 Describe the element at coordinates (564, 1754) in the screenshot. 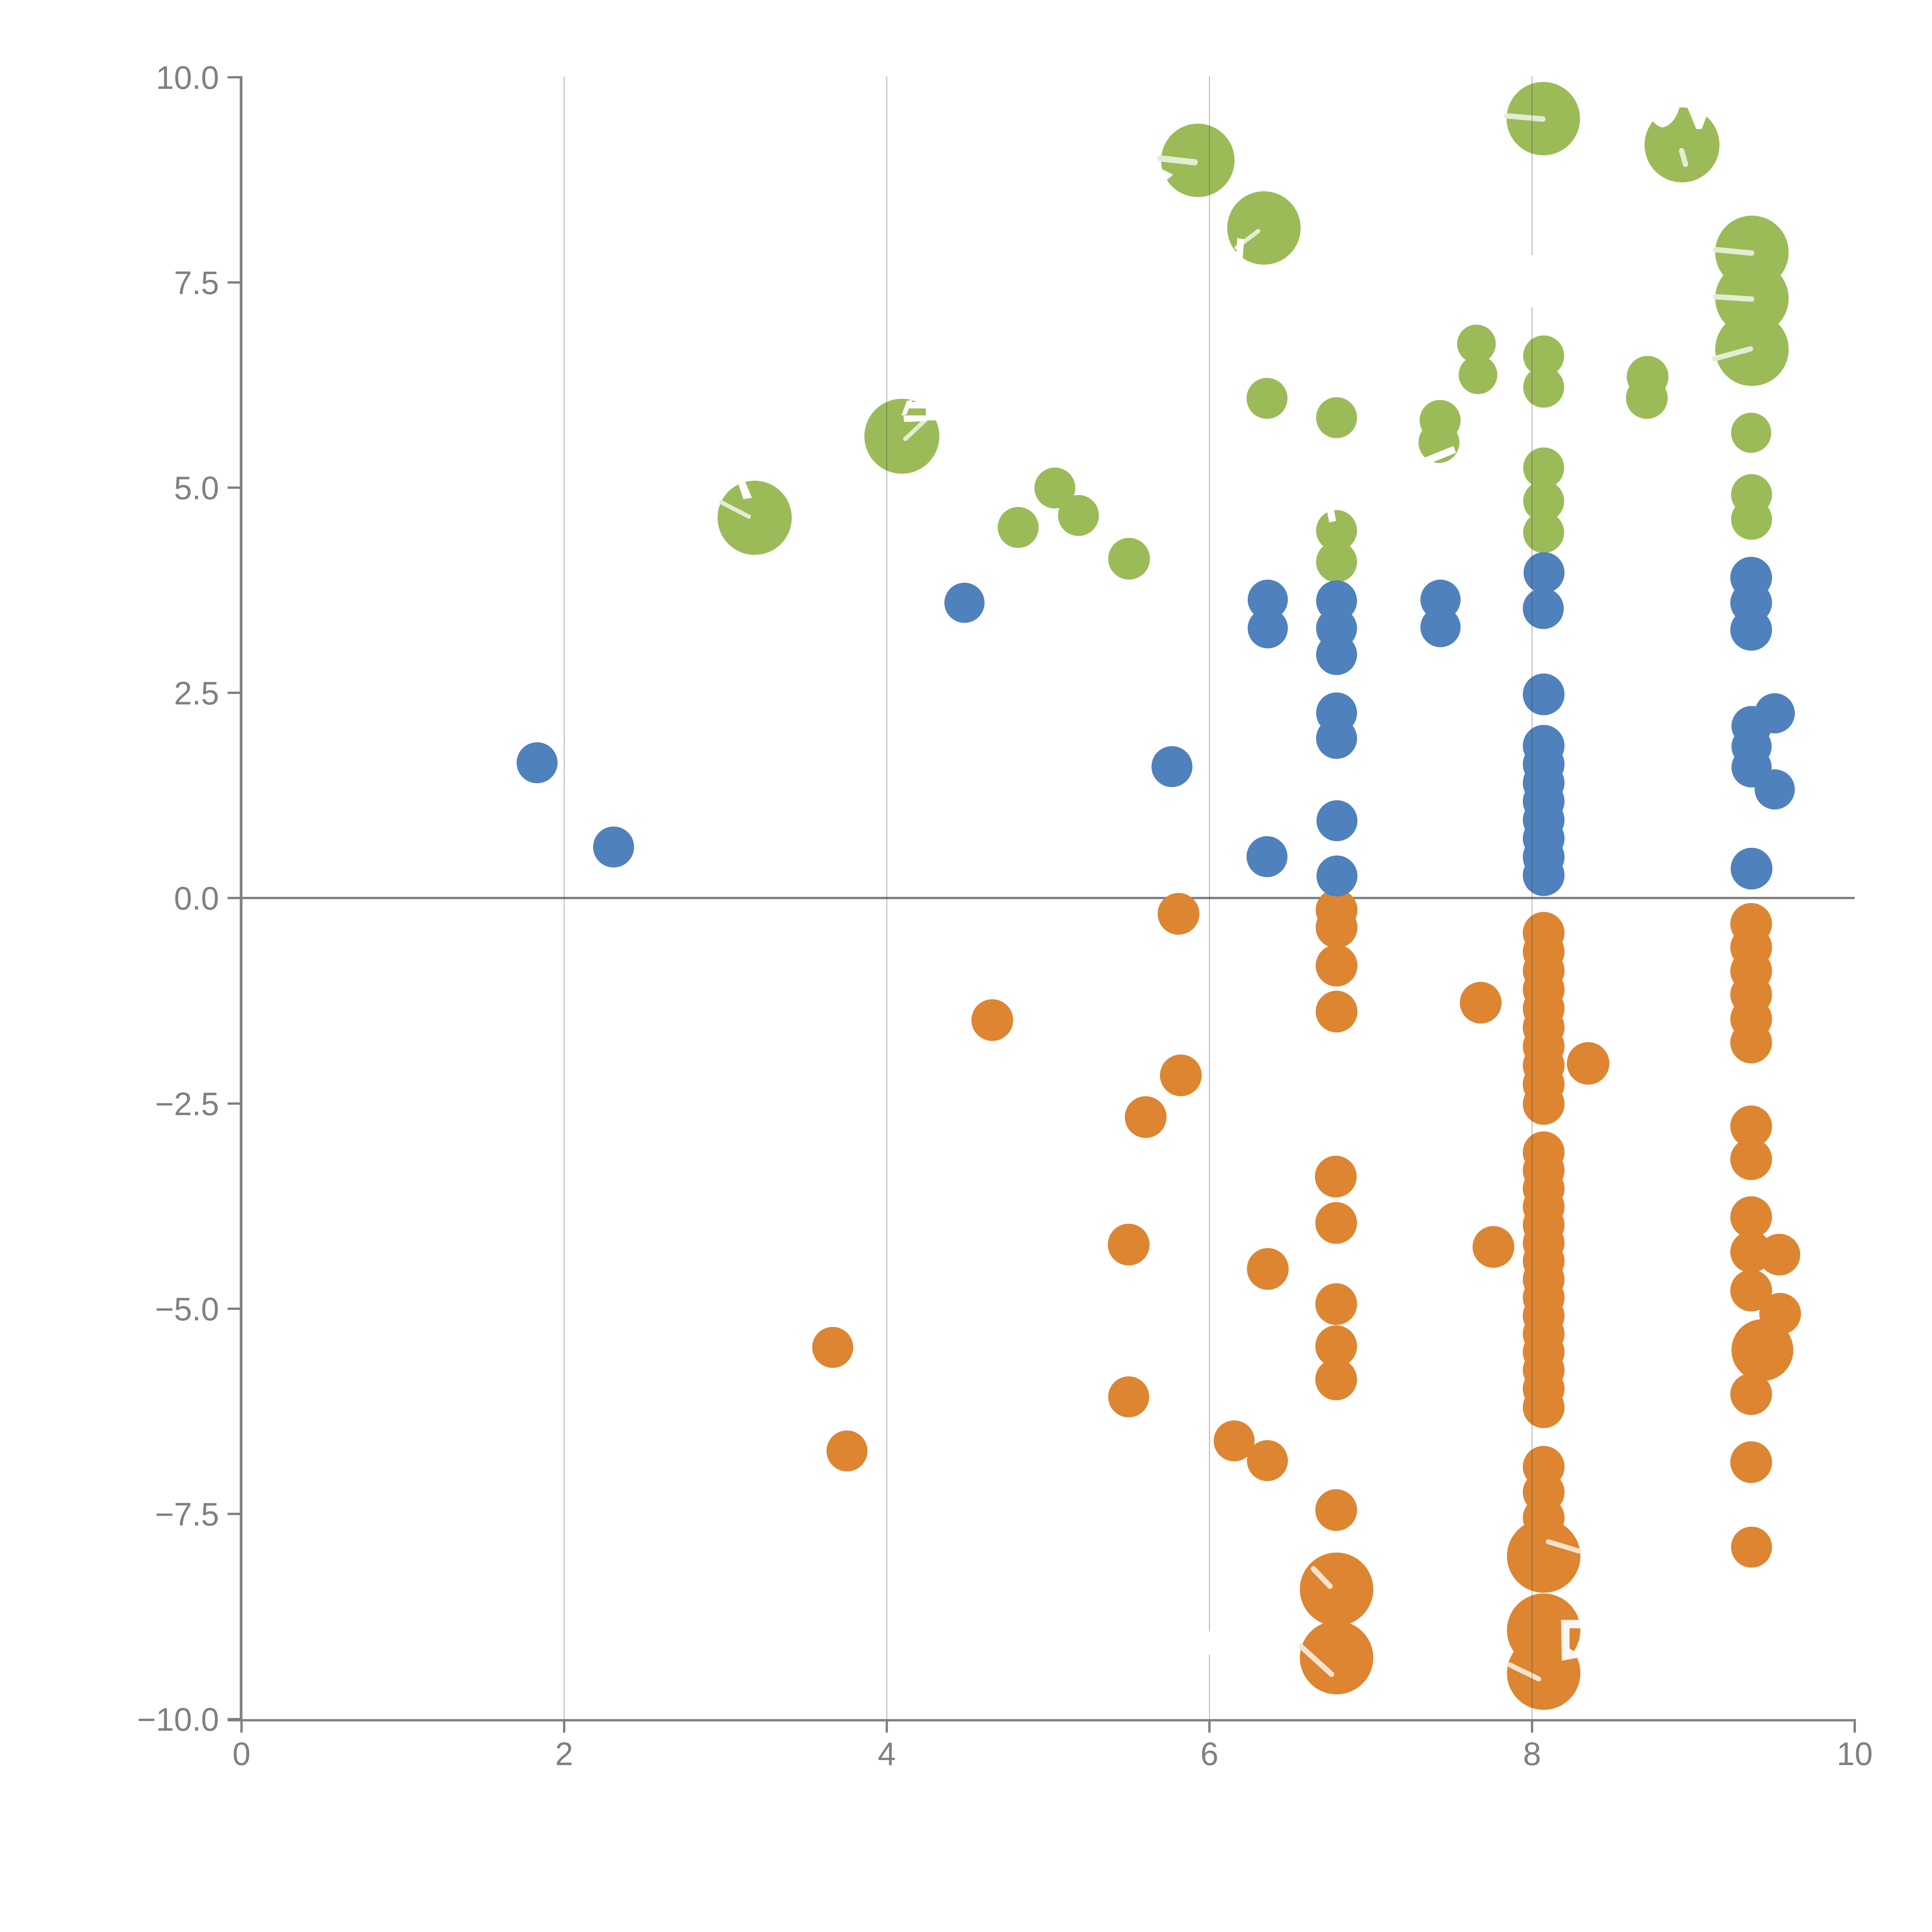

I see `svg-text: 2` at that location.